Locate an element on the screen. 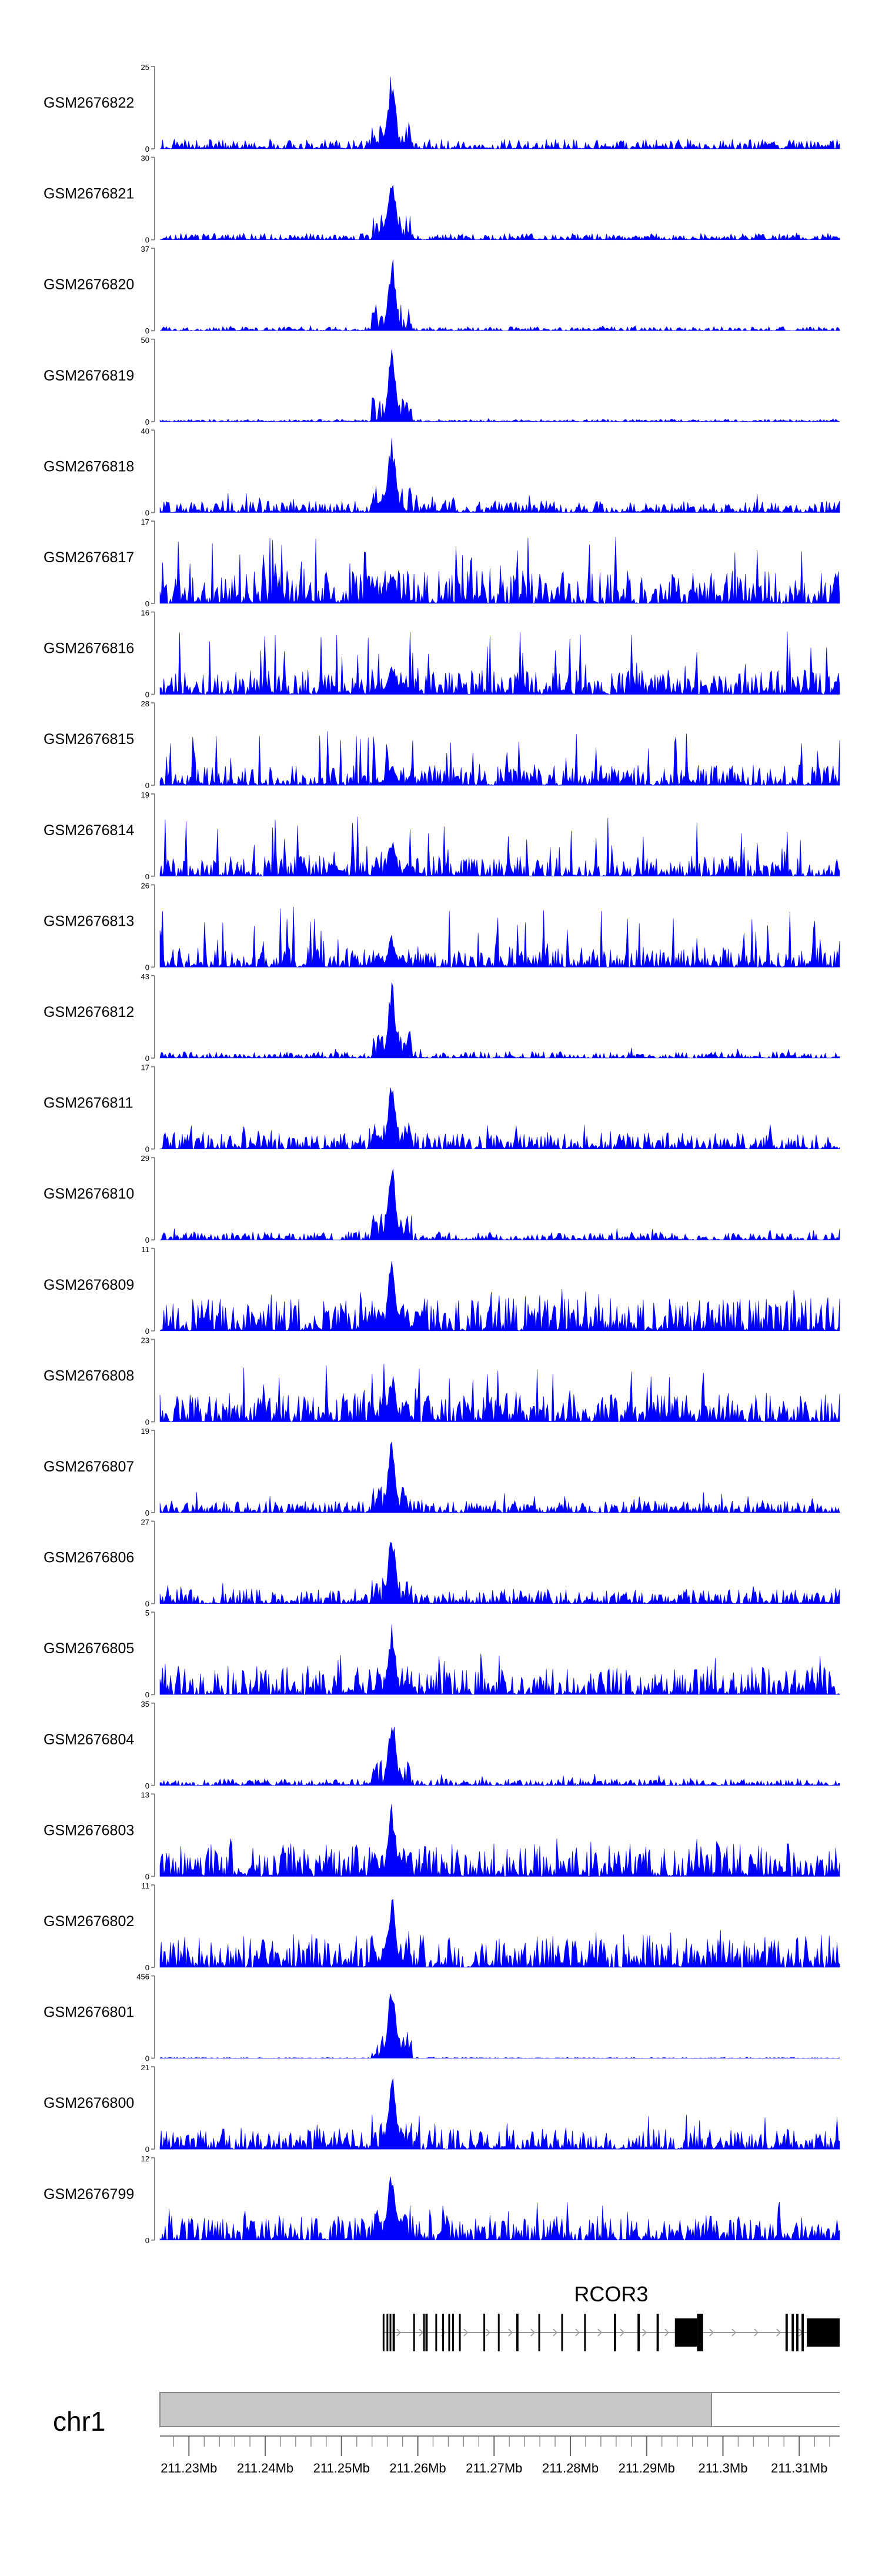 This screenshot has width=882, height=2576. track-label: GSM2676815 is located at coordinates (89, 739).